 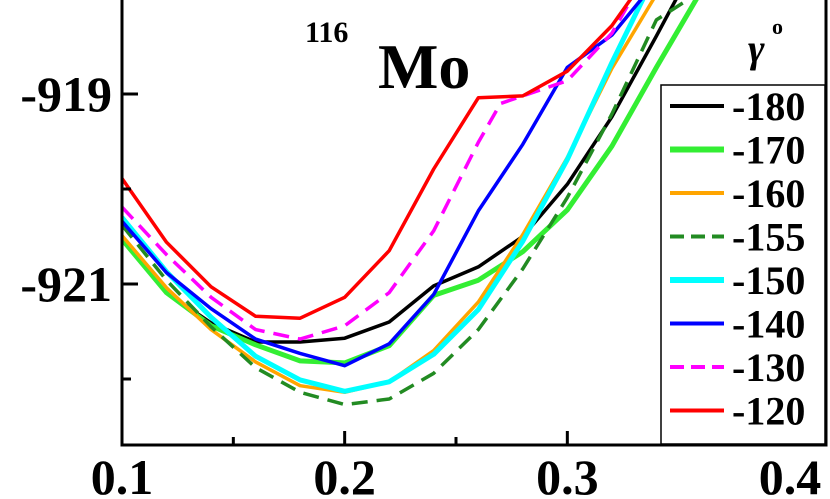 What do you see at coordinates (344, 474) in the screenshot?
I see `x-tick-label: 0.2` at bounding box center [344, 474].